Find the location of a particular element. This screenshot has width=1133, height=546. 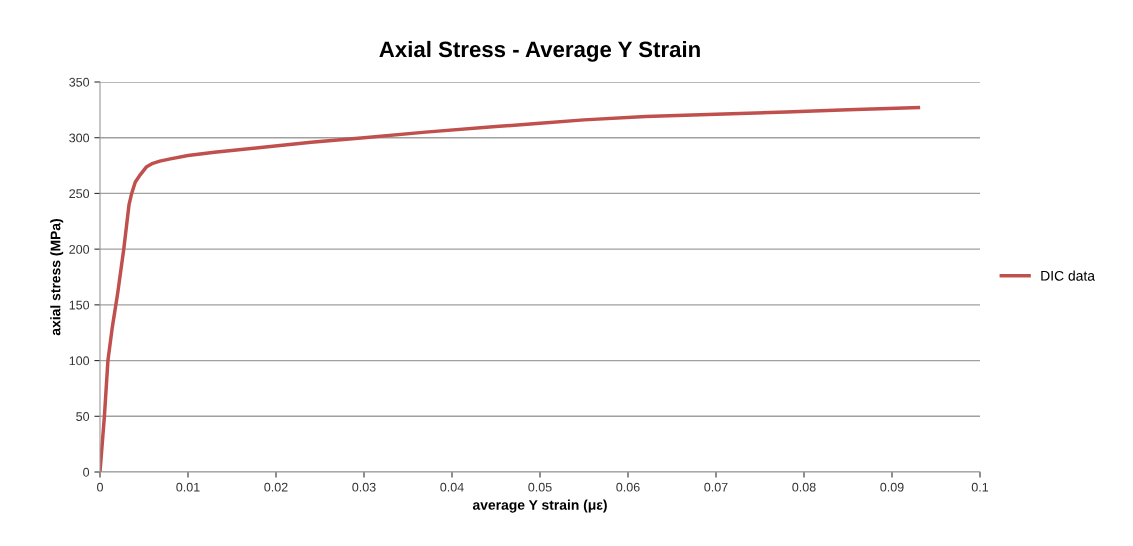

y-tick-label: 50 is located at coordinates (83, 416).